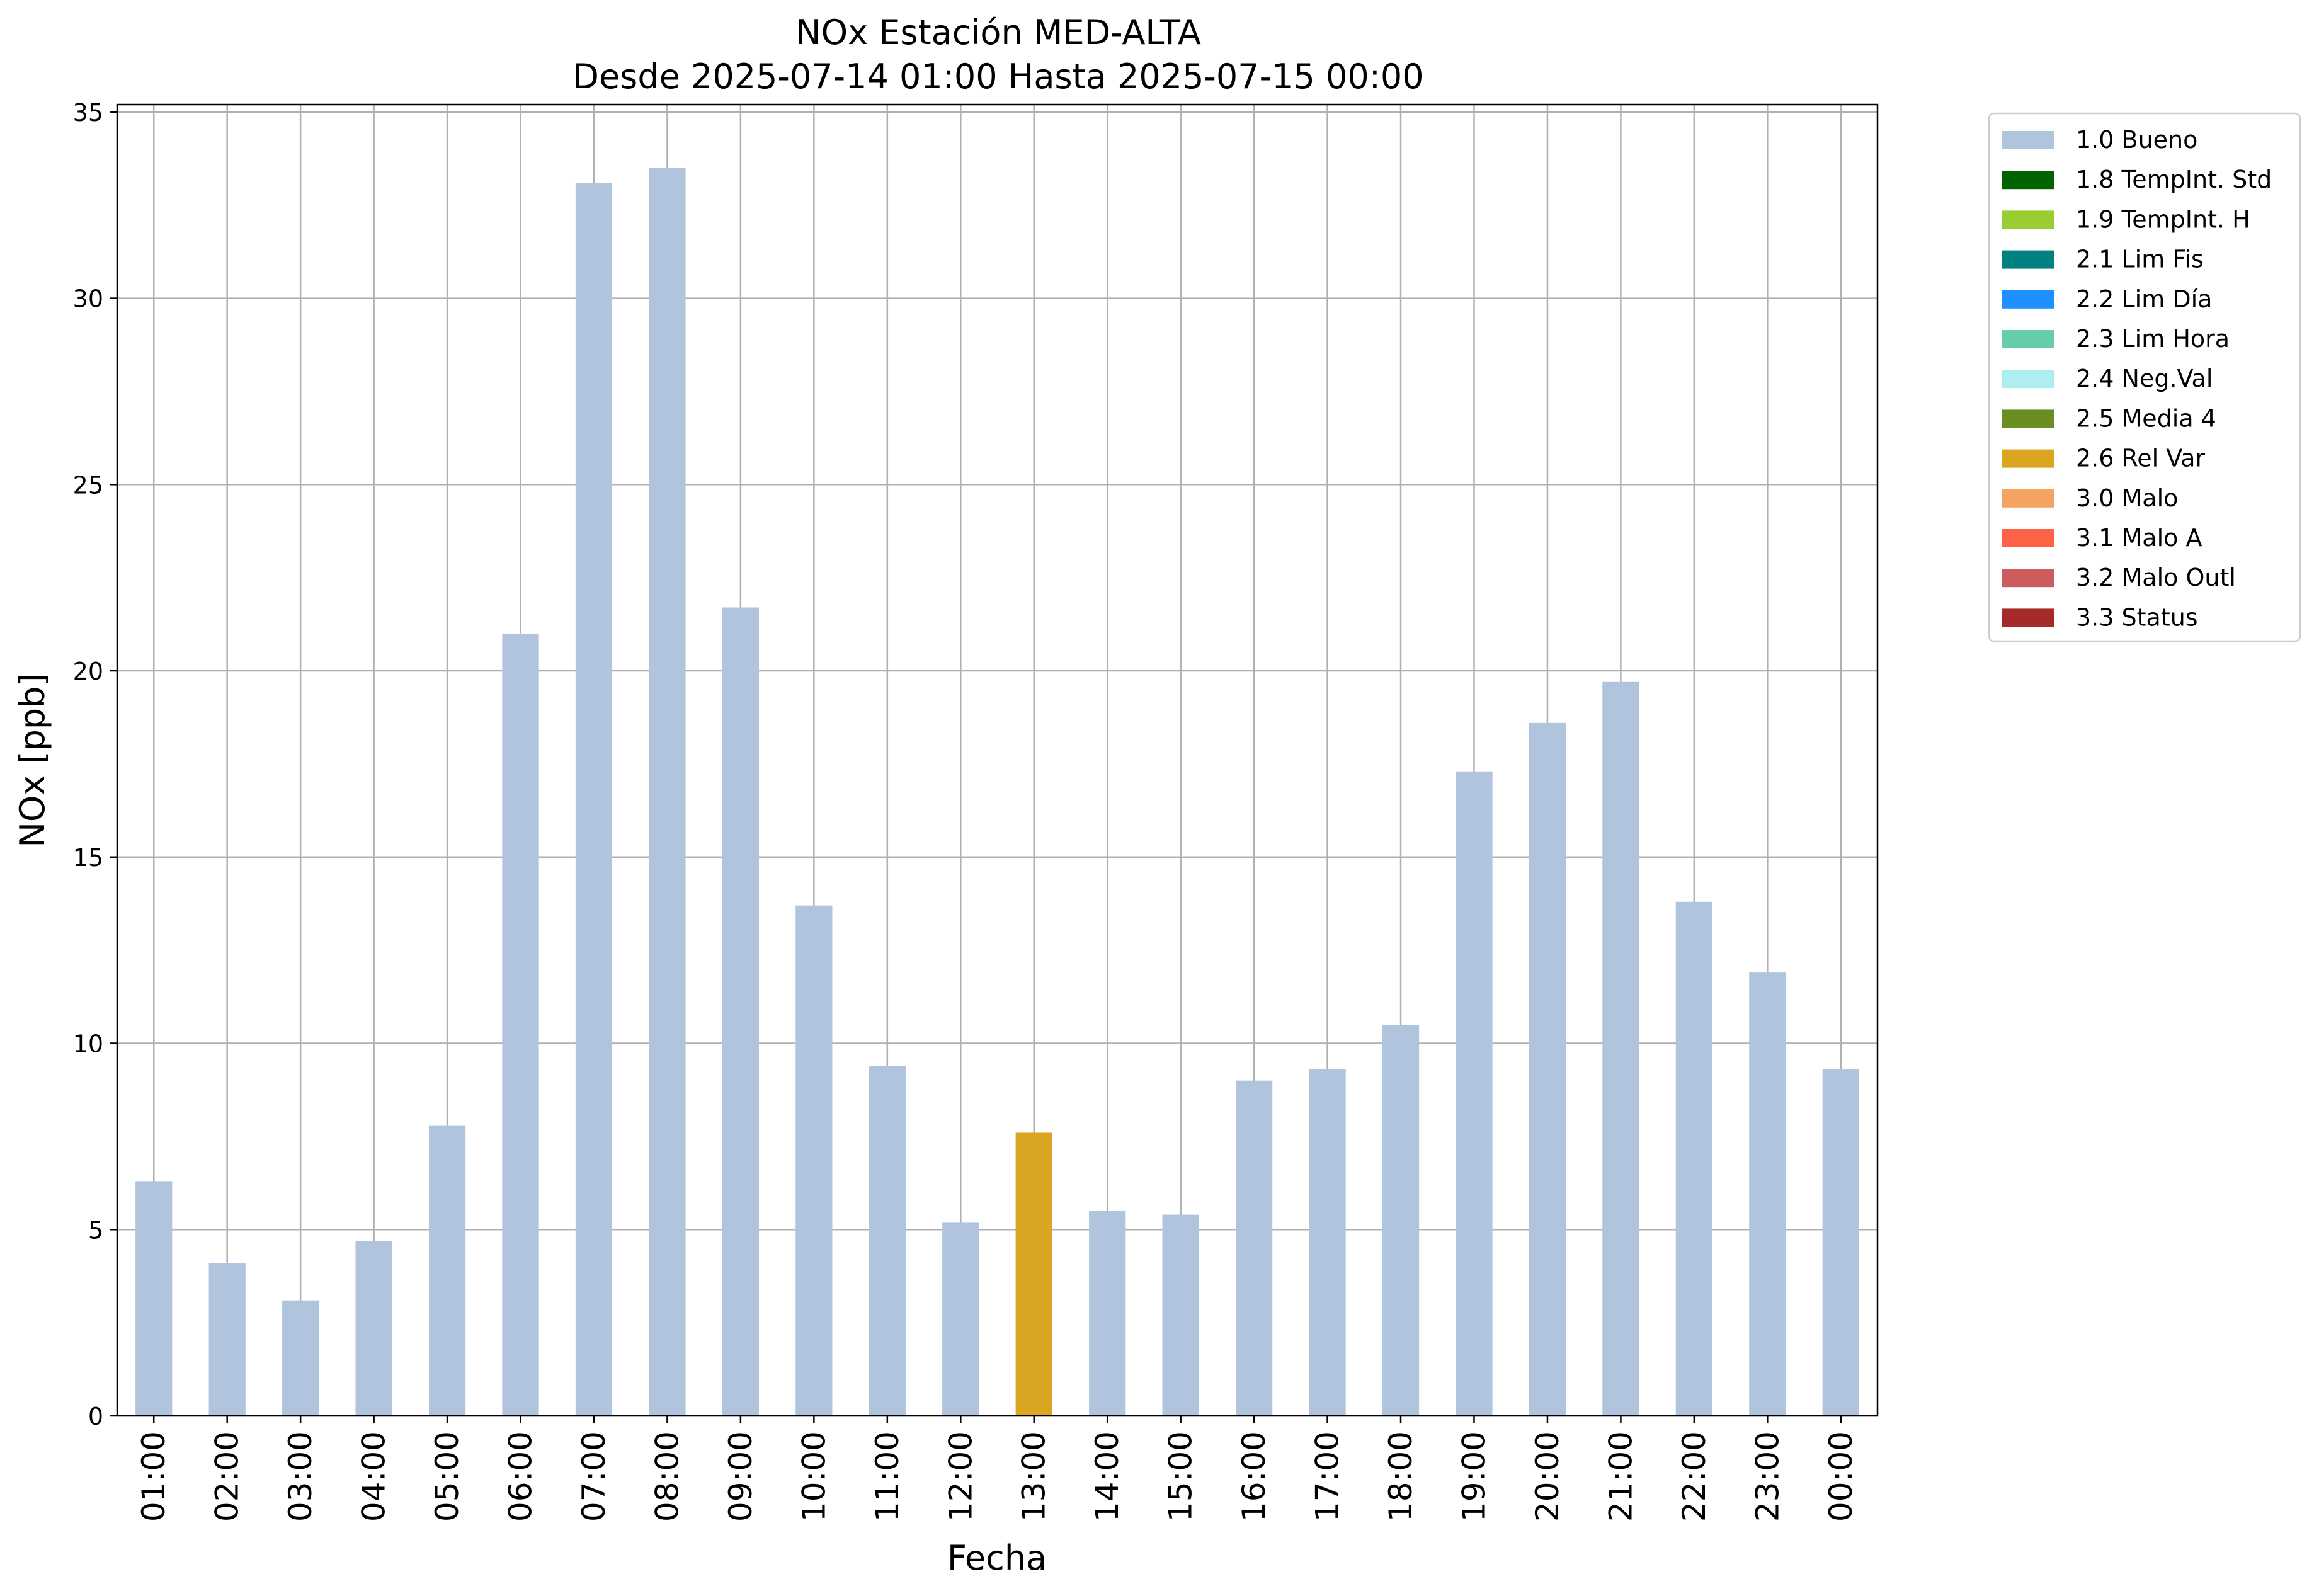 The width and height of the screenshot is (2319, 1596). What do you see at coordinates (1620, 1476) in the screenshot?
I see `x-tick-label: 21:00` at bounding box center [1620, 1476].